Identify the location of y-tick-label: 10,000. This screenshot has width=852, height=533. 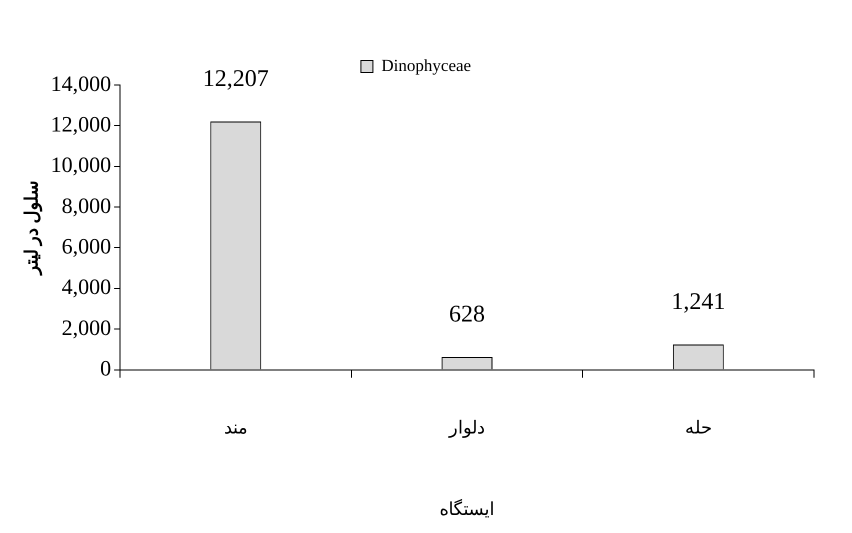
(81, 165).